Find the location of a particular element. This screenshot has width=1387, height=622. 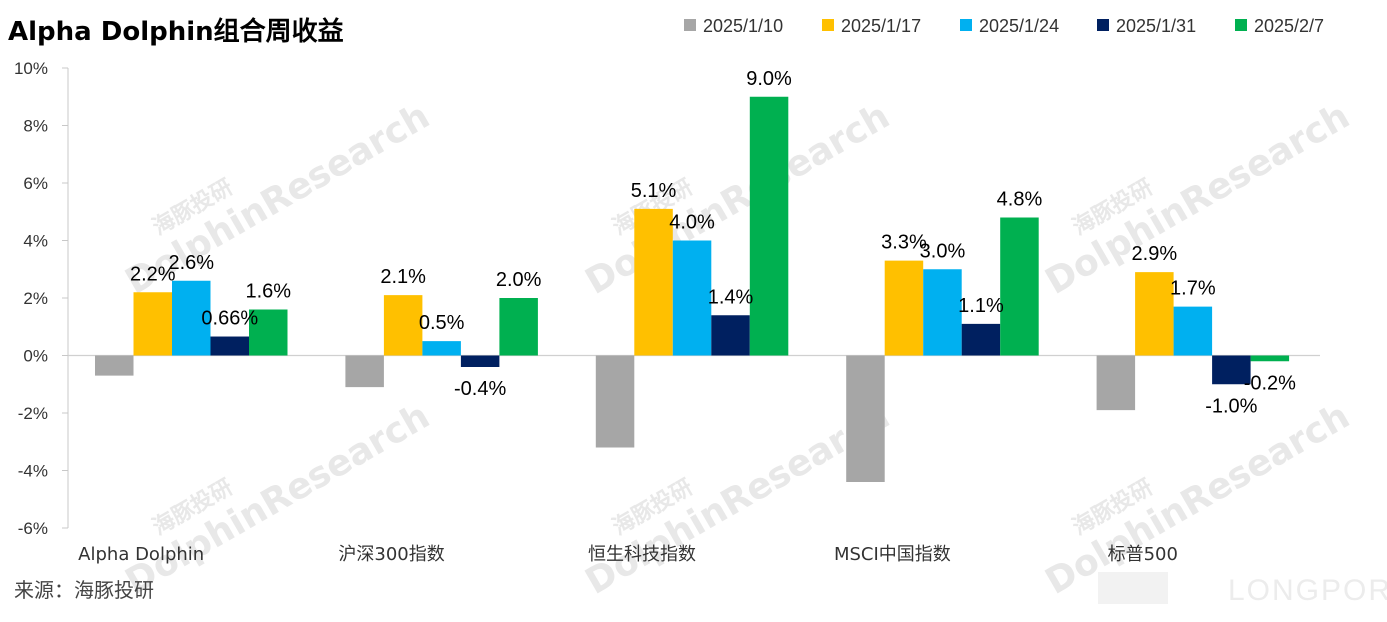

y-tick-label: 0% is located at coordinates (35, 356).